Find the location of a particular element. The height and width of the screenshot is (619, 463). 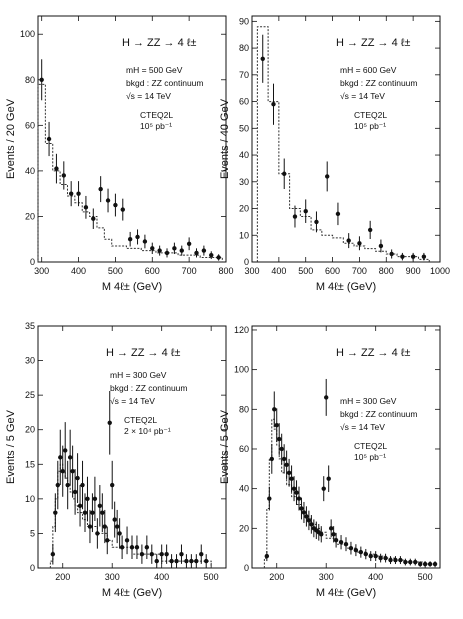

y-axis-label: Events / 5 GeV is located at coordinates (225, 446).